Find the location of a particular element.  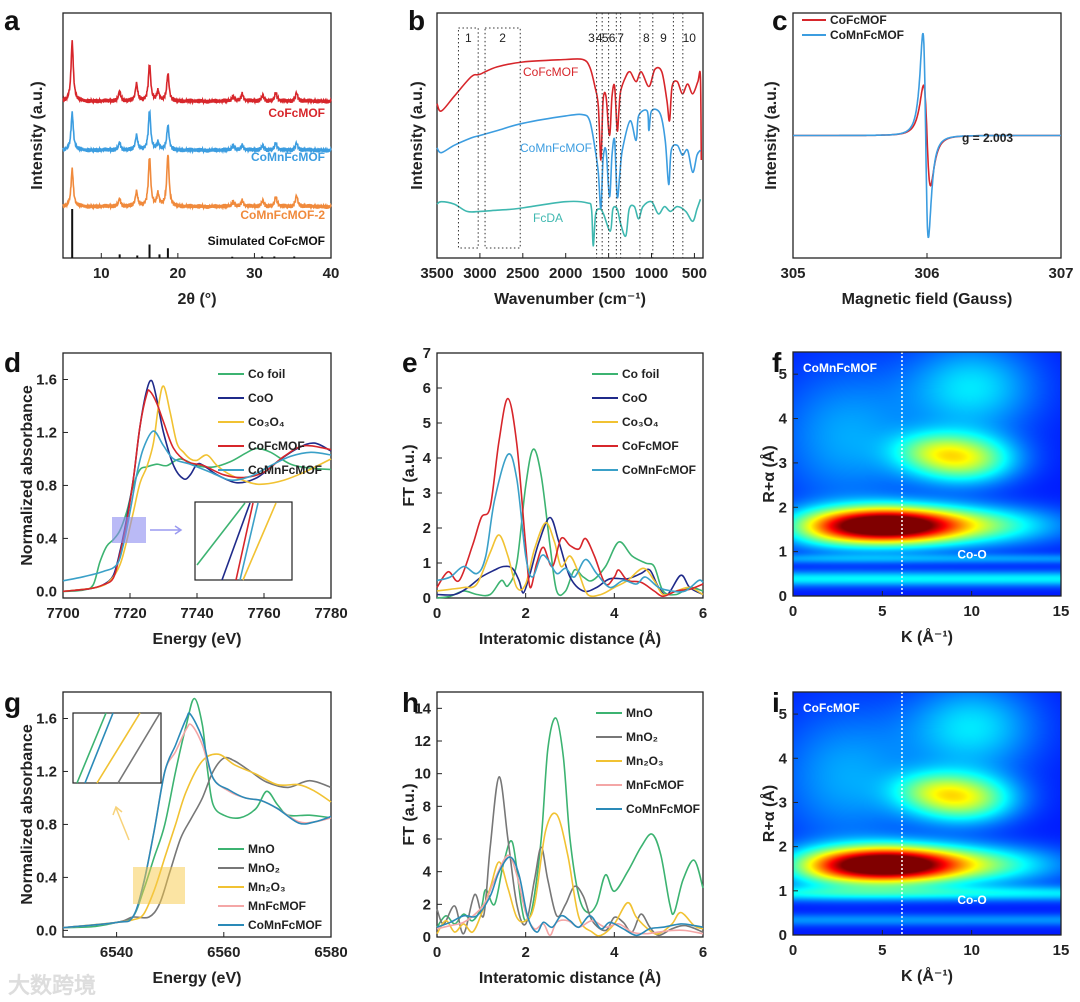

peak-label: Co-O is located at coordinates (971, 554).